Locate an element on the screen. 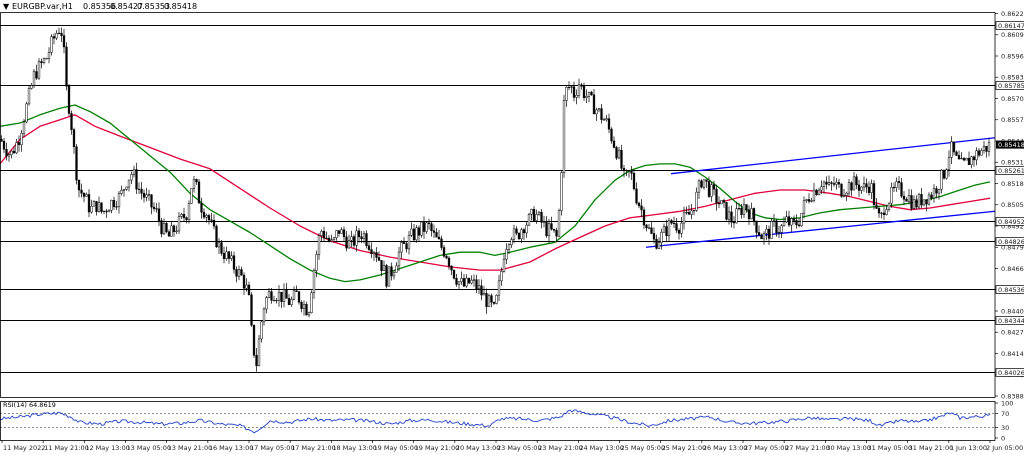  level-label-box is located at coordinates (1009, 241).